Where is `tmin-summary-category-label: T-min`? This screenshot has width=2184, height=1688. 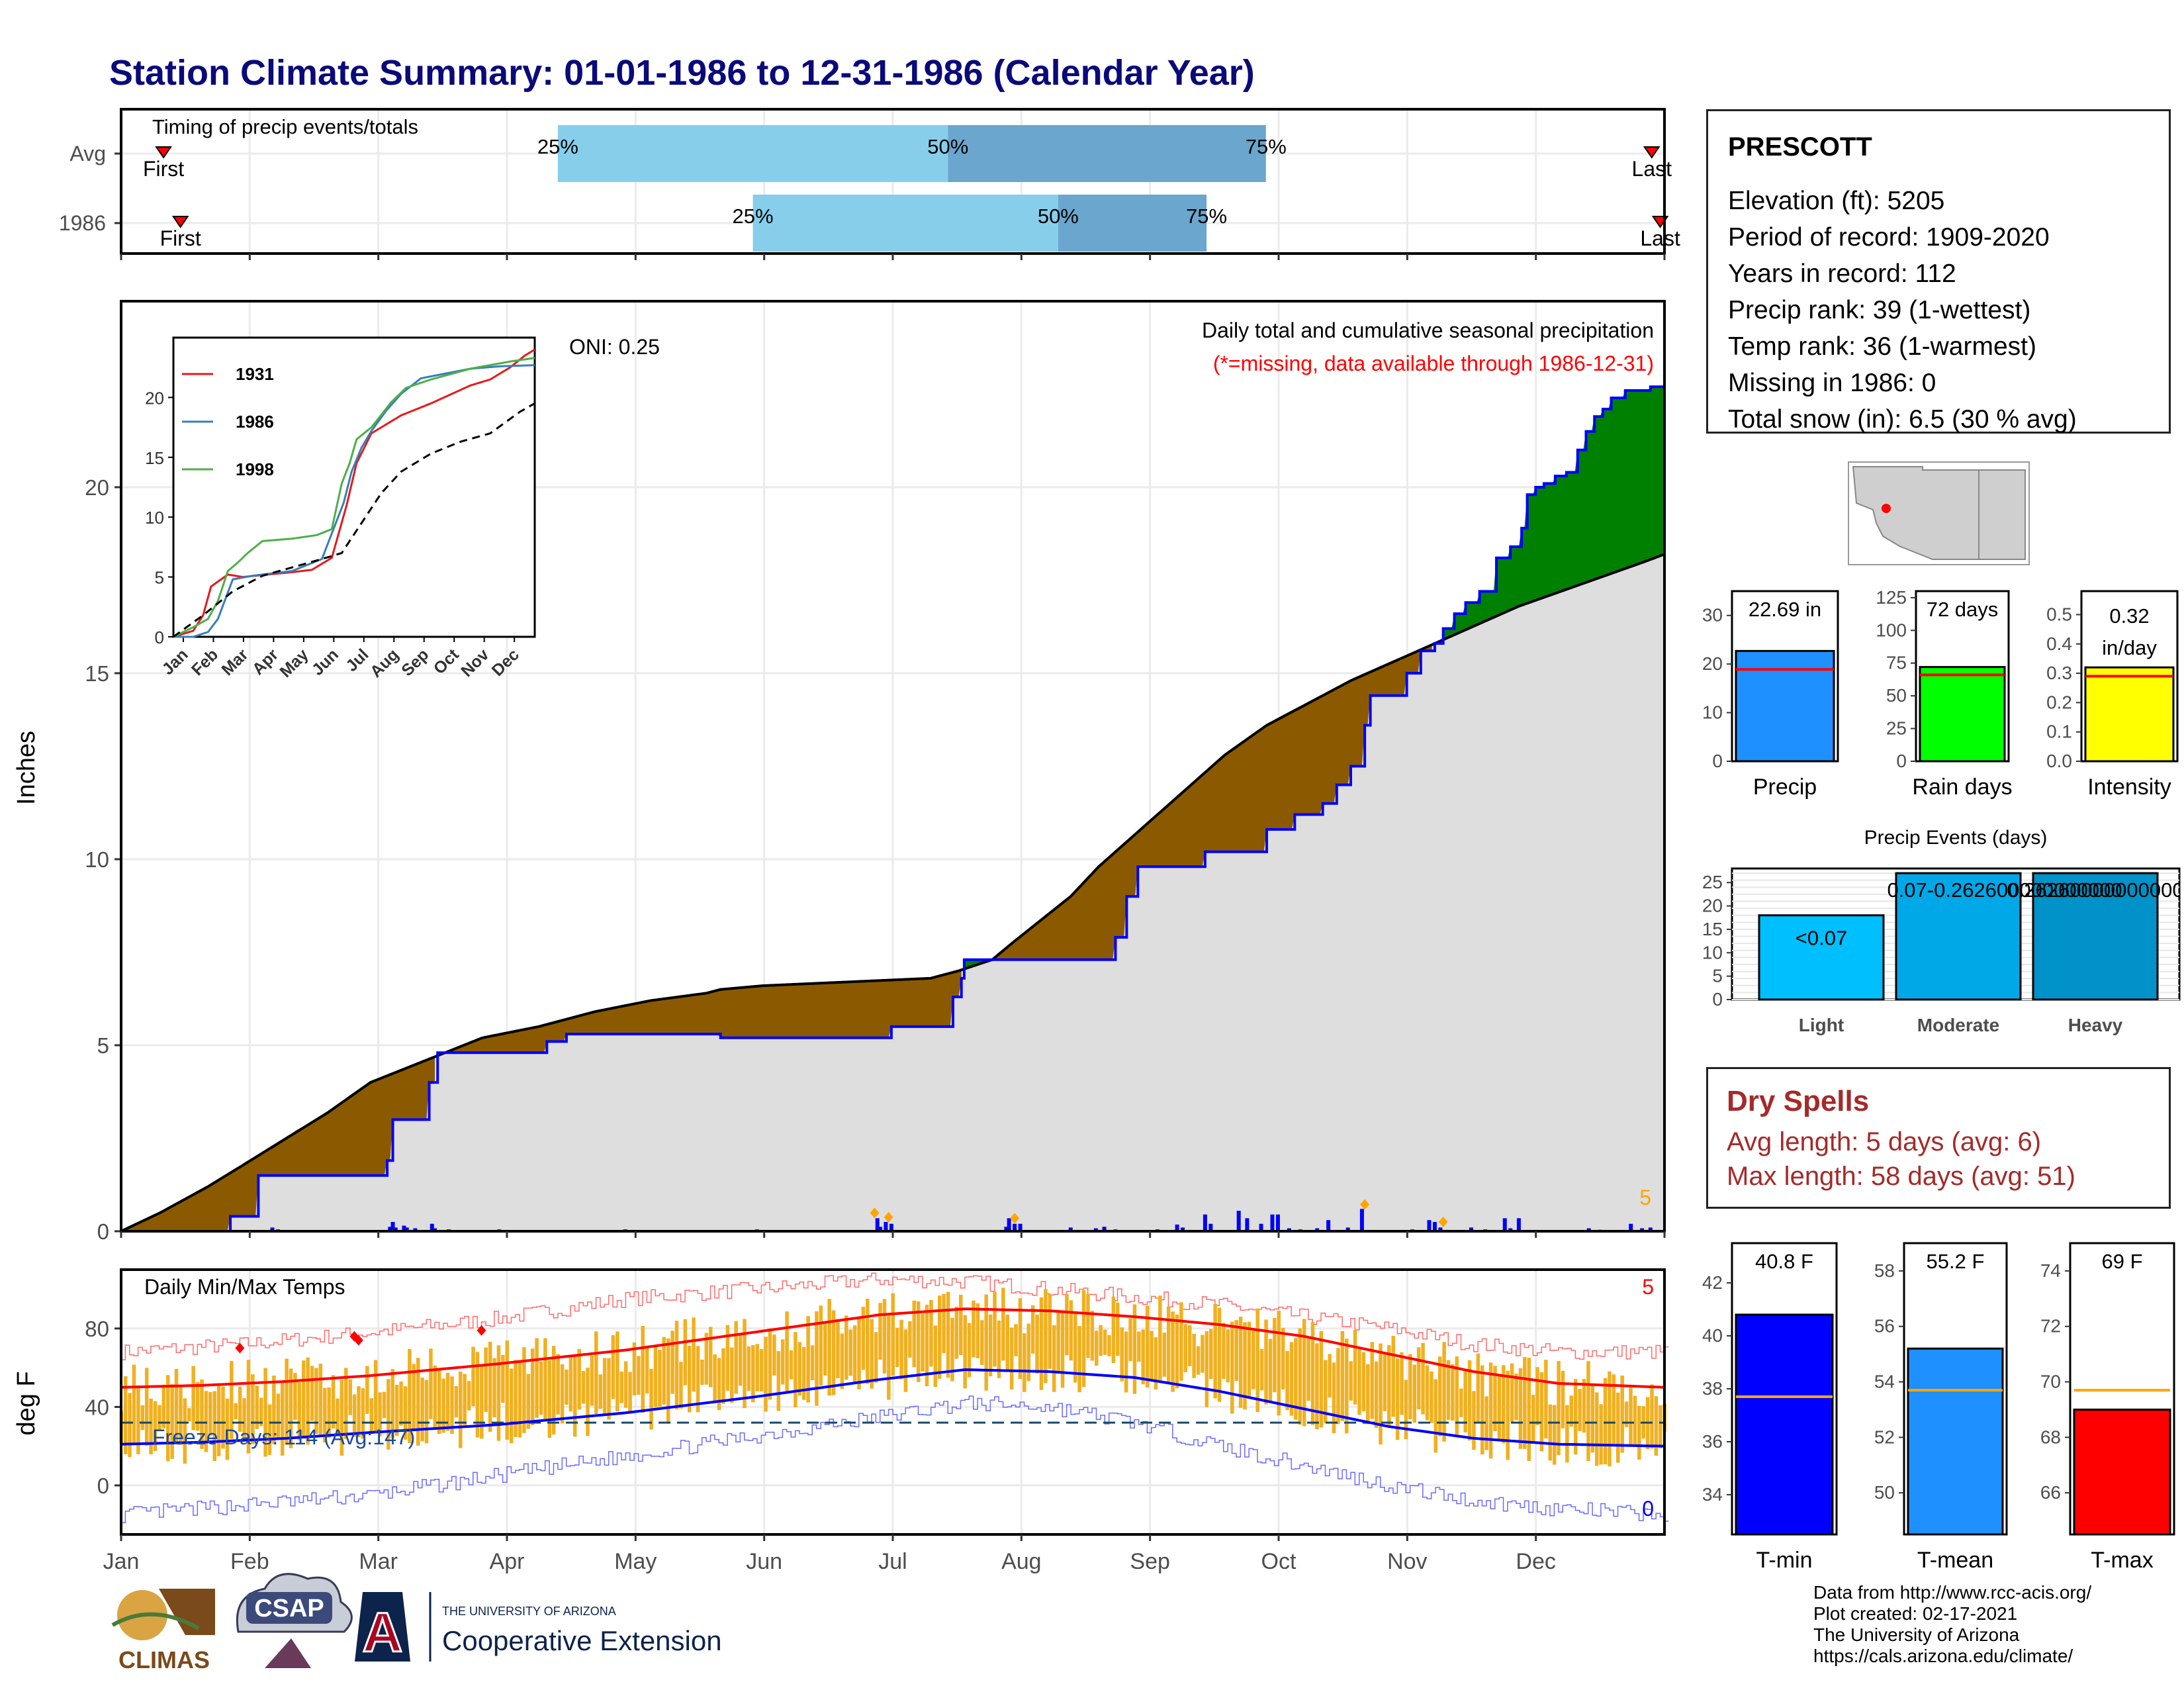 tmin-summary-category-label: T-min is located at coordinates (1784, 1560).